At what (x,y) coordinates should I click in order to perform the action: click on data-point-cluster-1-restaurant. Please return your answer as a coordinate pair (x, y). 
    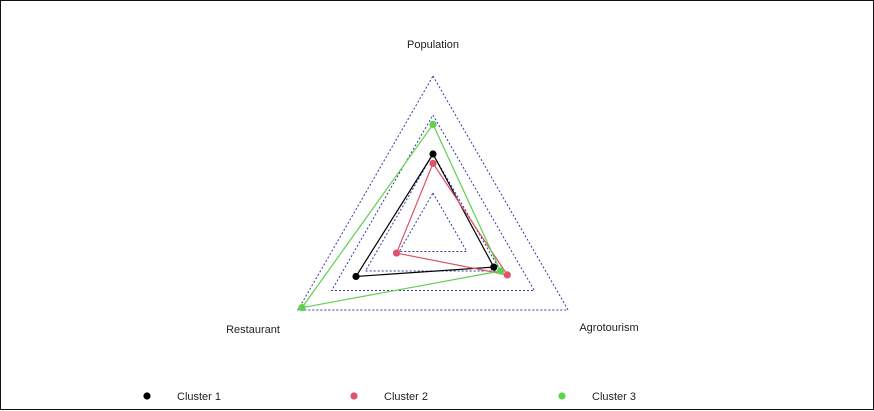
    Looking at the image, I should click on (356, 276).